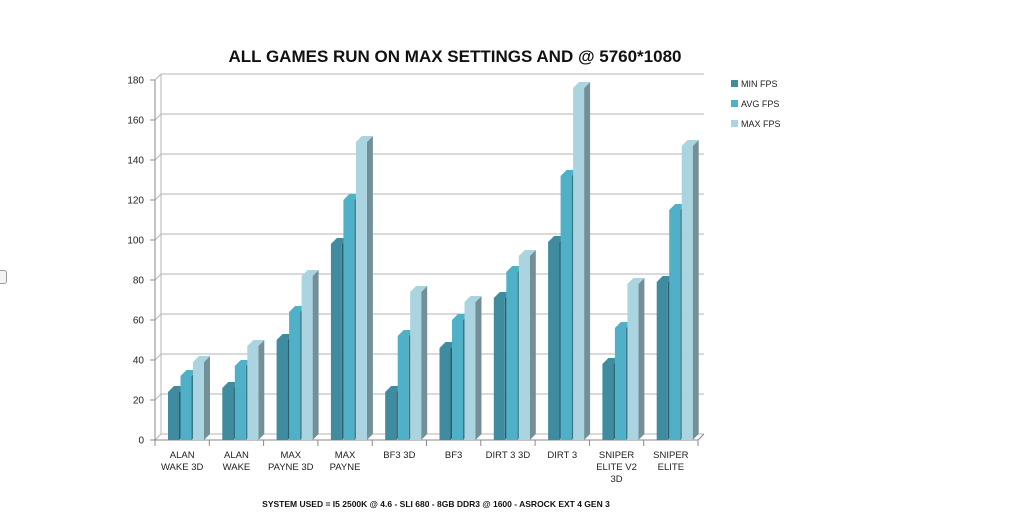  I want to click on x-tick-label: PAYNE, so click(345, 467).